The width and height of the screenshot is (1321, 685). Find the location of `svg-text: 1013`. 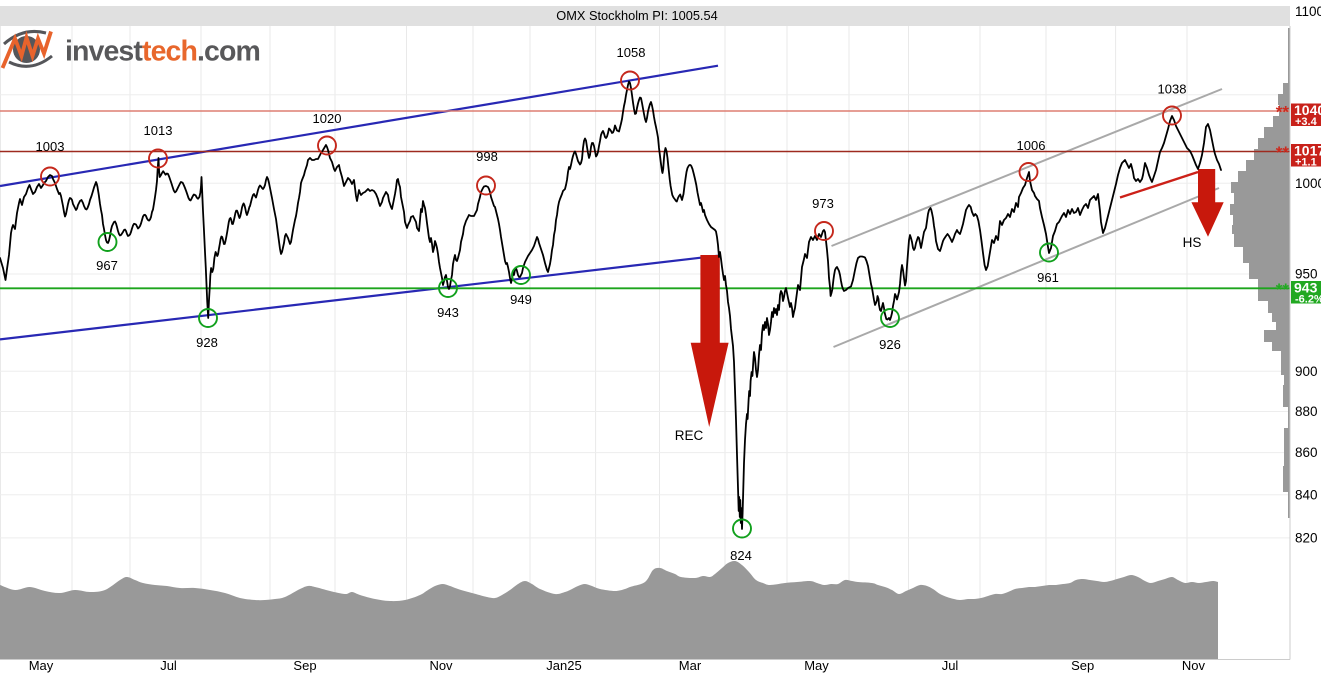

svg-text: 1013 is located at coordinates (158, 130).